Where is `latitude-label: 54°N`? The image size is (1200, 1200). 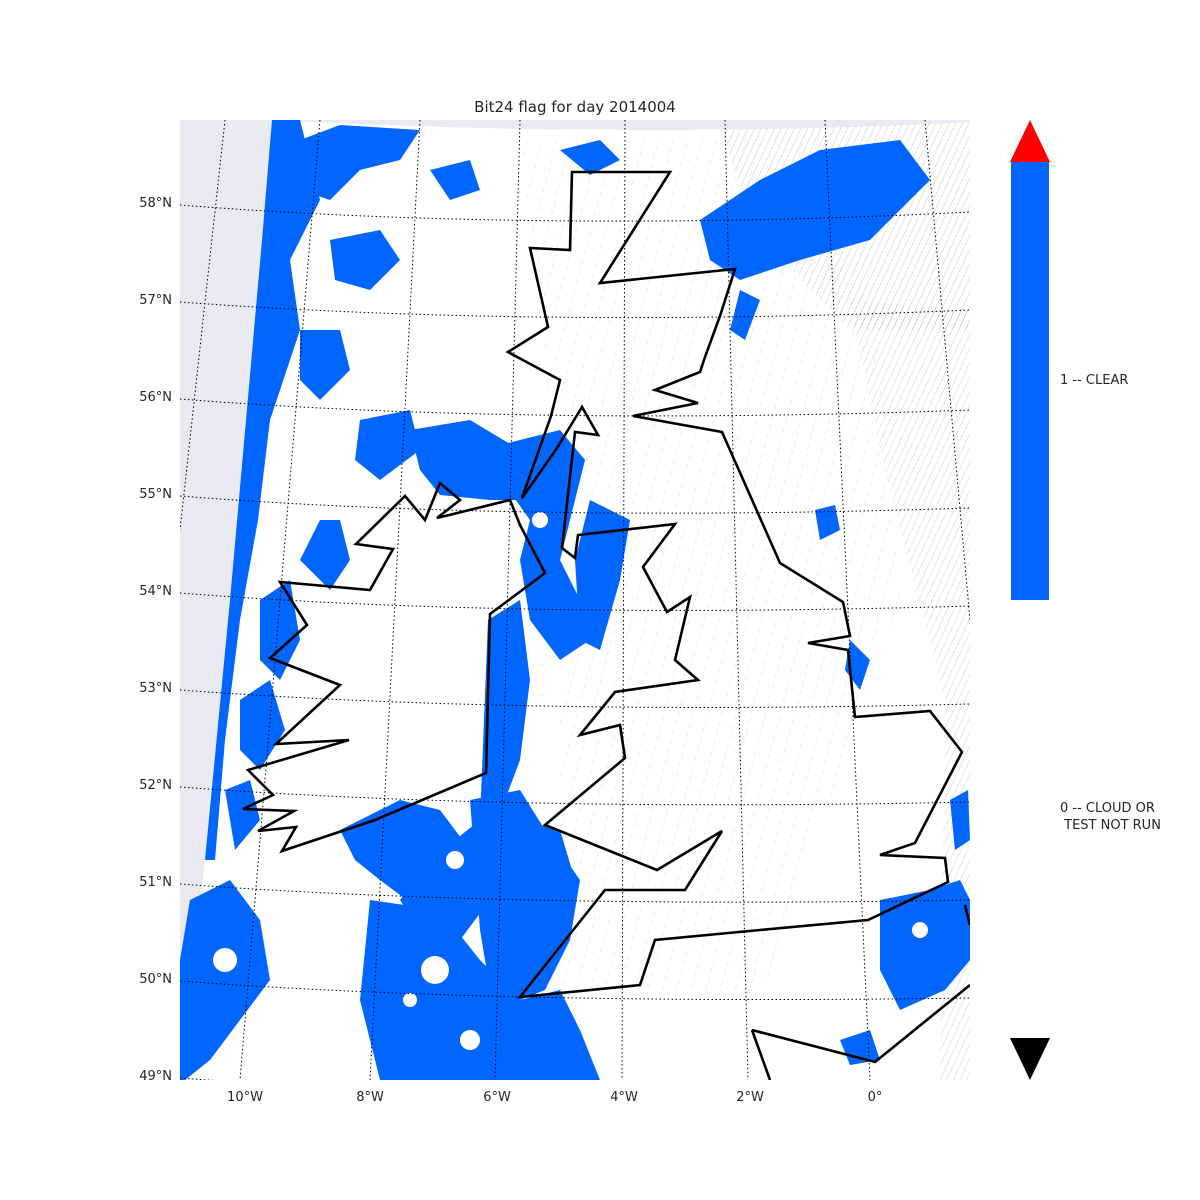
latitude-label: 54°N is located at coordinates (155, 591).